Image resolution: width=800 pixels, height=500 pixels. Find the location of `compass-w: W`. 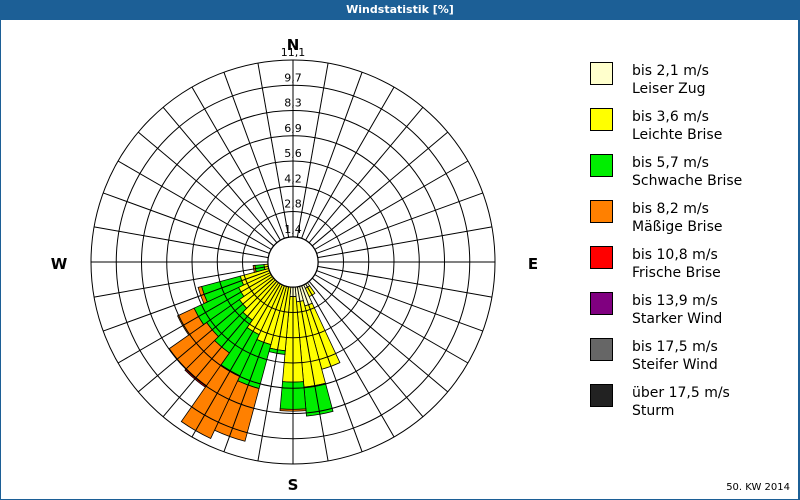

compass-w: W is located at coordinates (59, 264).